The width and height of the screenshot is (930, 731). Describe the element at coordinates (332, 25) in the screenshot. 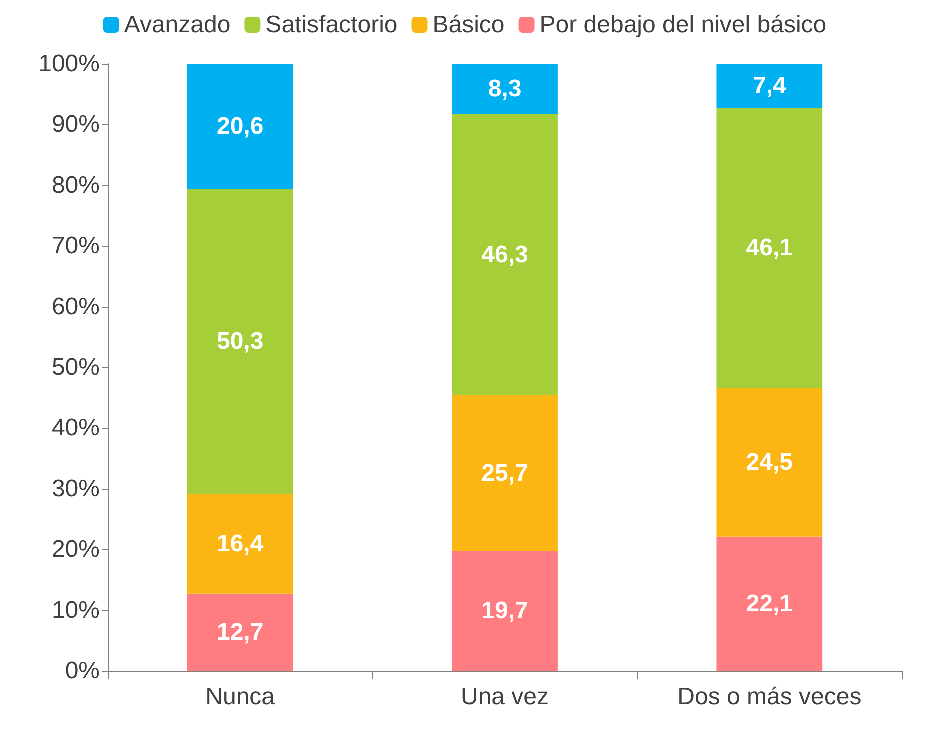

I see `legend-label: Satisfactorio` at that location.